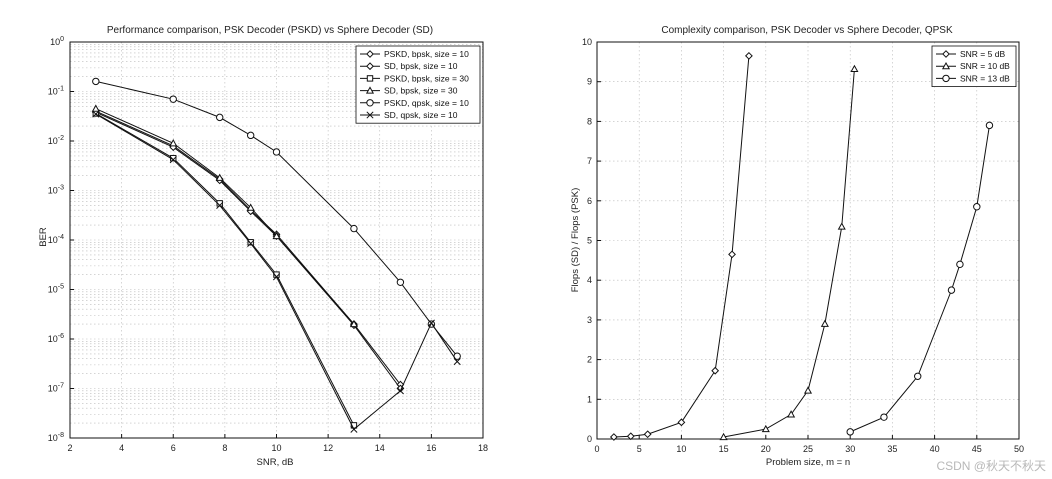 The image size is (1052, 479). Describe the element at coordinates (380, 448) in the screenshot. I see `x-tick-label: 14` at that location.